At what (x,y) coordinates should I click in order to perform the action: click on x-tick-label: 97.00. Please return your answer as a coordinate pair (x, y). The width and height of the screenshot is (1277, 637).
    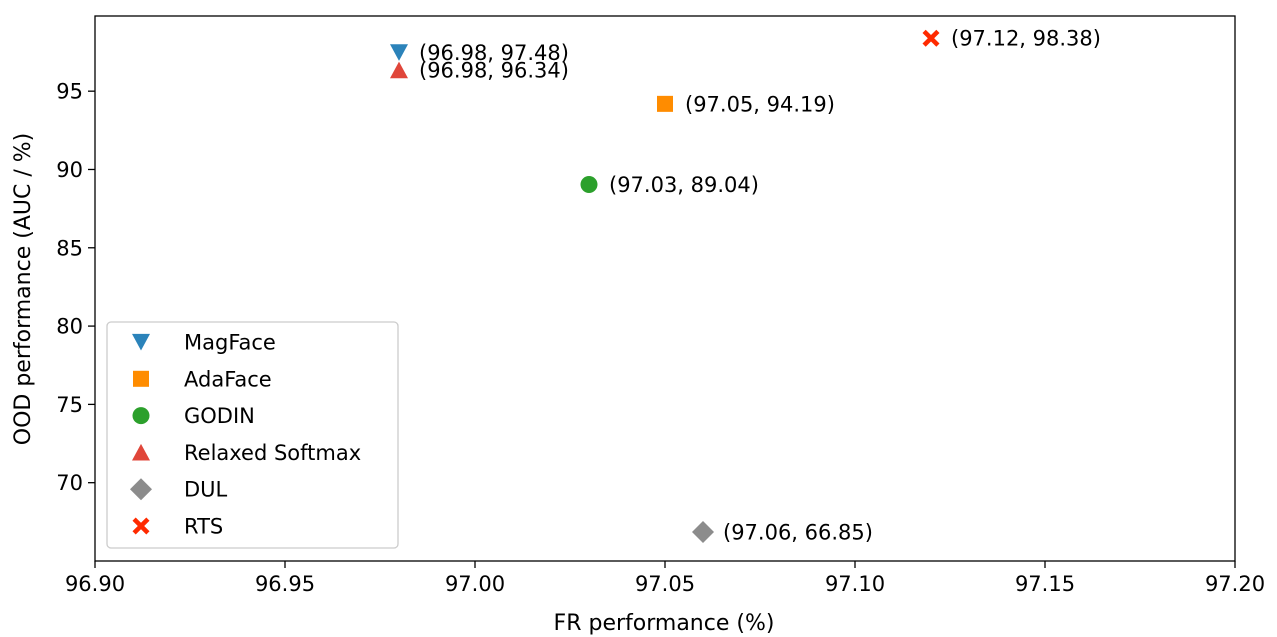
    Looking at the image, I should click on (475, 584).